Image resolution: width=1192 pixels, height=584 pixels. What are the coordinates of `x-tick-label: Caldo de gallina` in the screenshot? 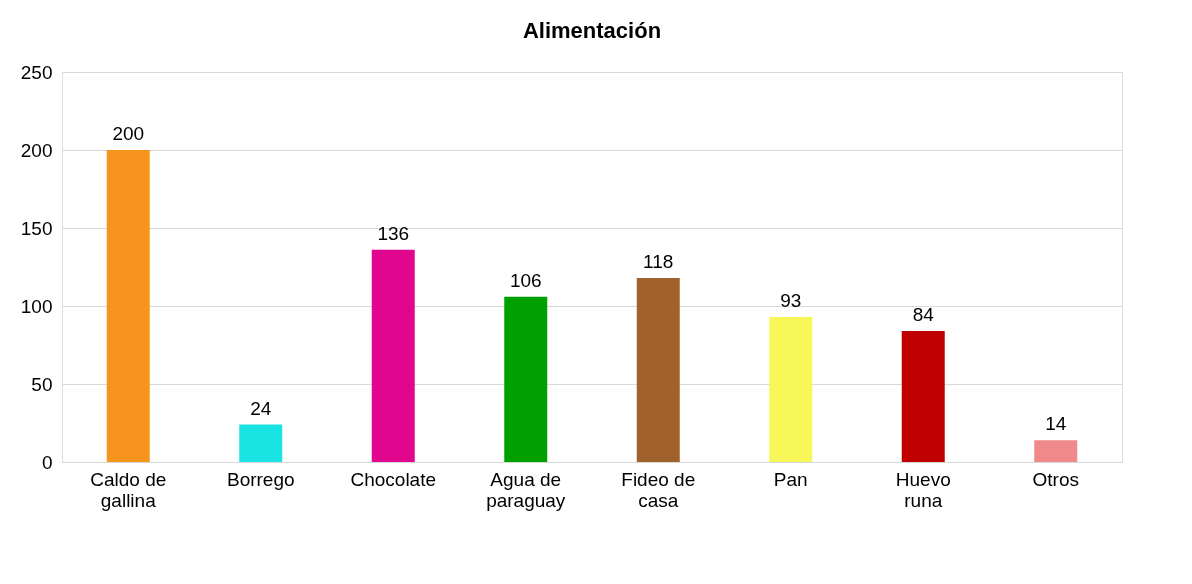 It's located at (128, 489).